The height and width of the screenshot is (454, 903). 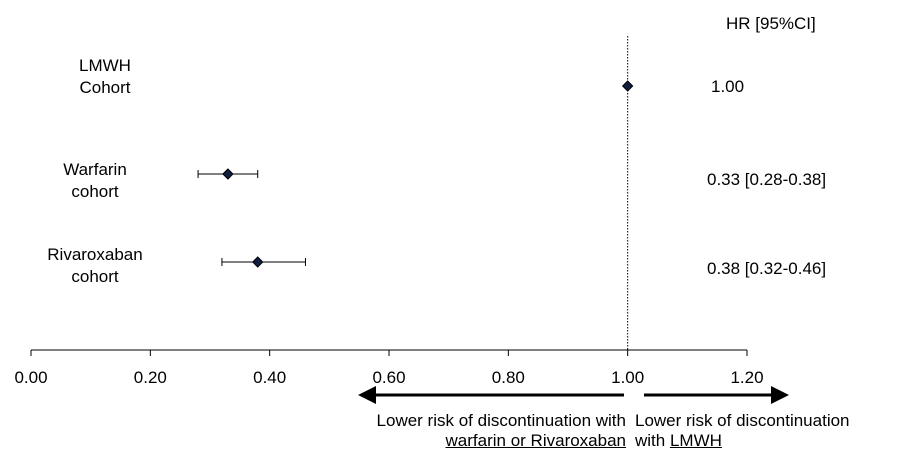 What do you see at coordinates (95, 169) in the screenshot?
I see `row-label-warfarin-line1: Warfarin` at bounding box center [95, 169].